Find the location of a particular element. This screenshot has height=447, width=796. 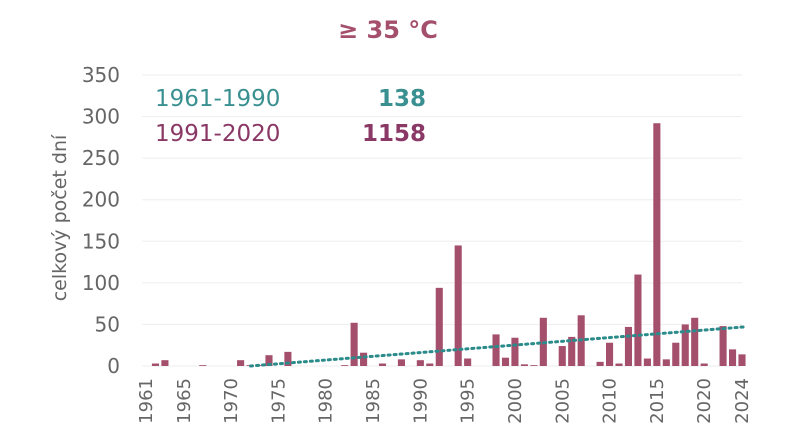

bar-1990 is located at coordinates (420, 363).